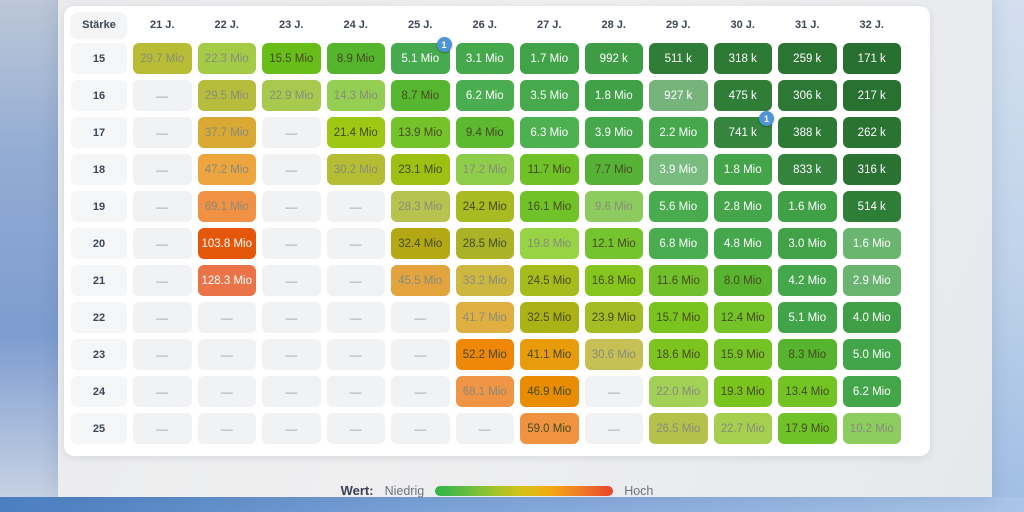  I want to click on heatmap-cell: 318 k, so click(742, 58).